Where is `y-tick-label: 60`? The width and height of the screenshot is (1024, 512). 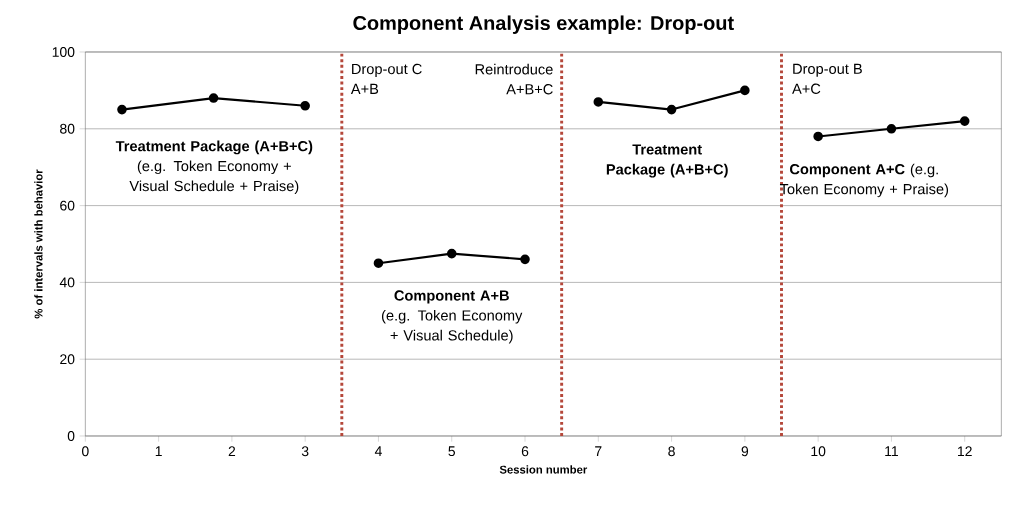
y-tick-label: 60 is located at coordinates (67, 205).